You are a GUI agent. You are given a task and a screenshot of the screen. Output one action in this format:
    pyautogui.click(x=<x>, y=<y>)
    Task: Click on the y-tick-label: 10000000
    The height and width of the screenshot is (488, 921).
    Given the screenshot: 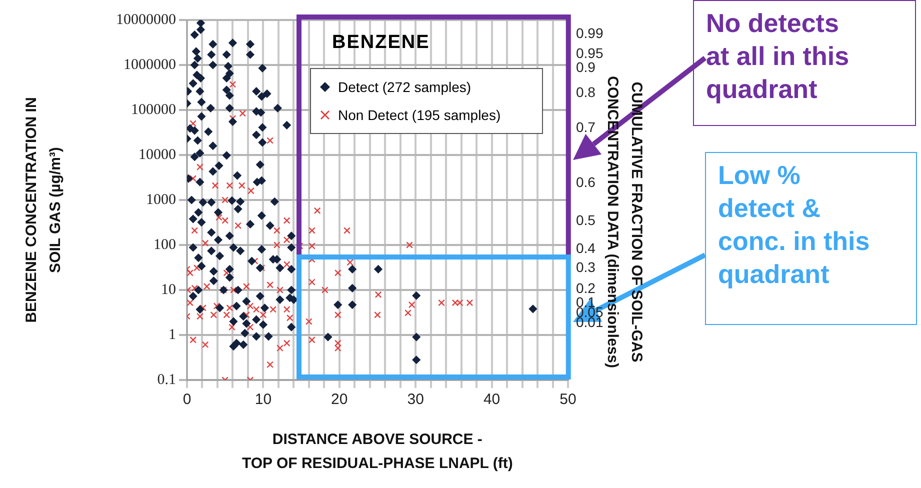 What is the action you would take?
    pyautogui.click(x=146, y=20)
    